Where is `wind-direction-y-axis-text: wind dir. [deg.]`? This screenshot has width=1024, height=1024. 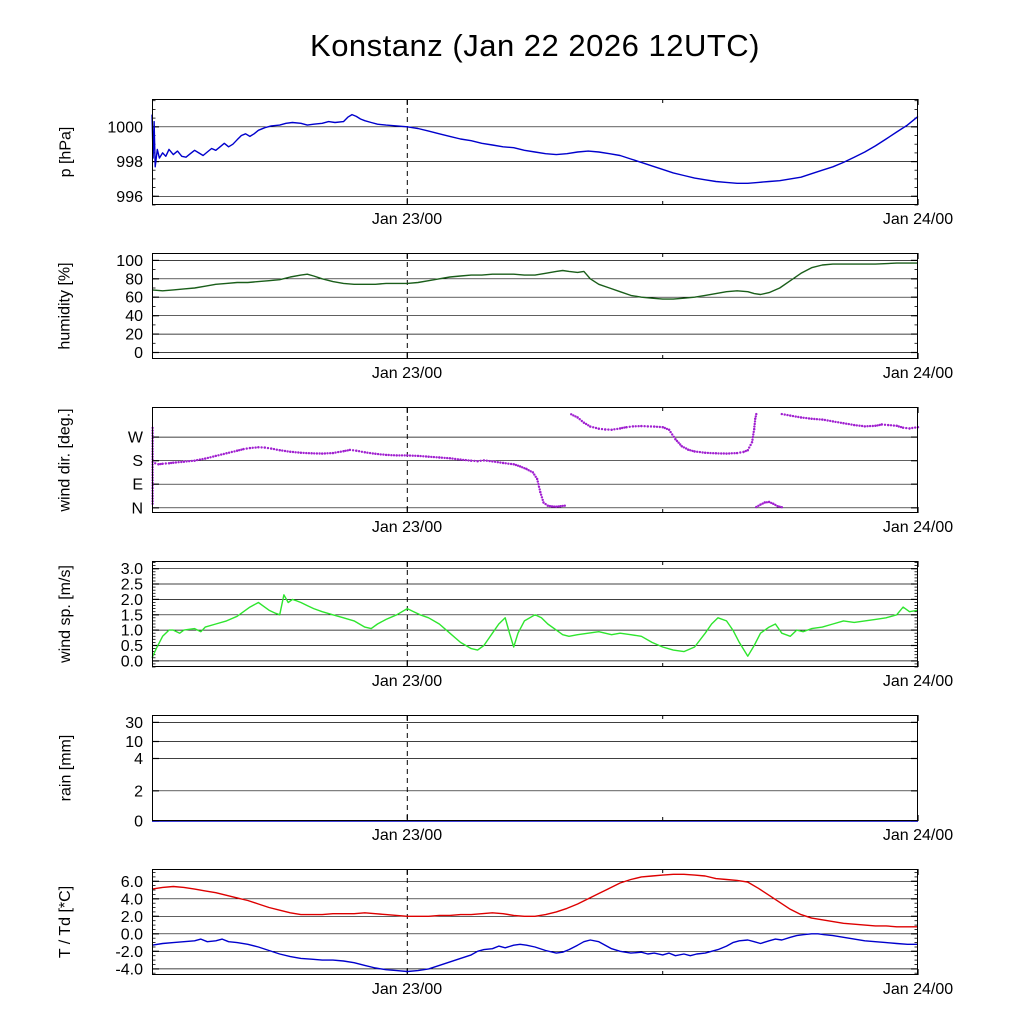 wind-direction-y-axis-text: wind dir. [deg.] is located at coordinates (66, 460).